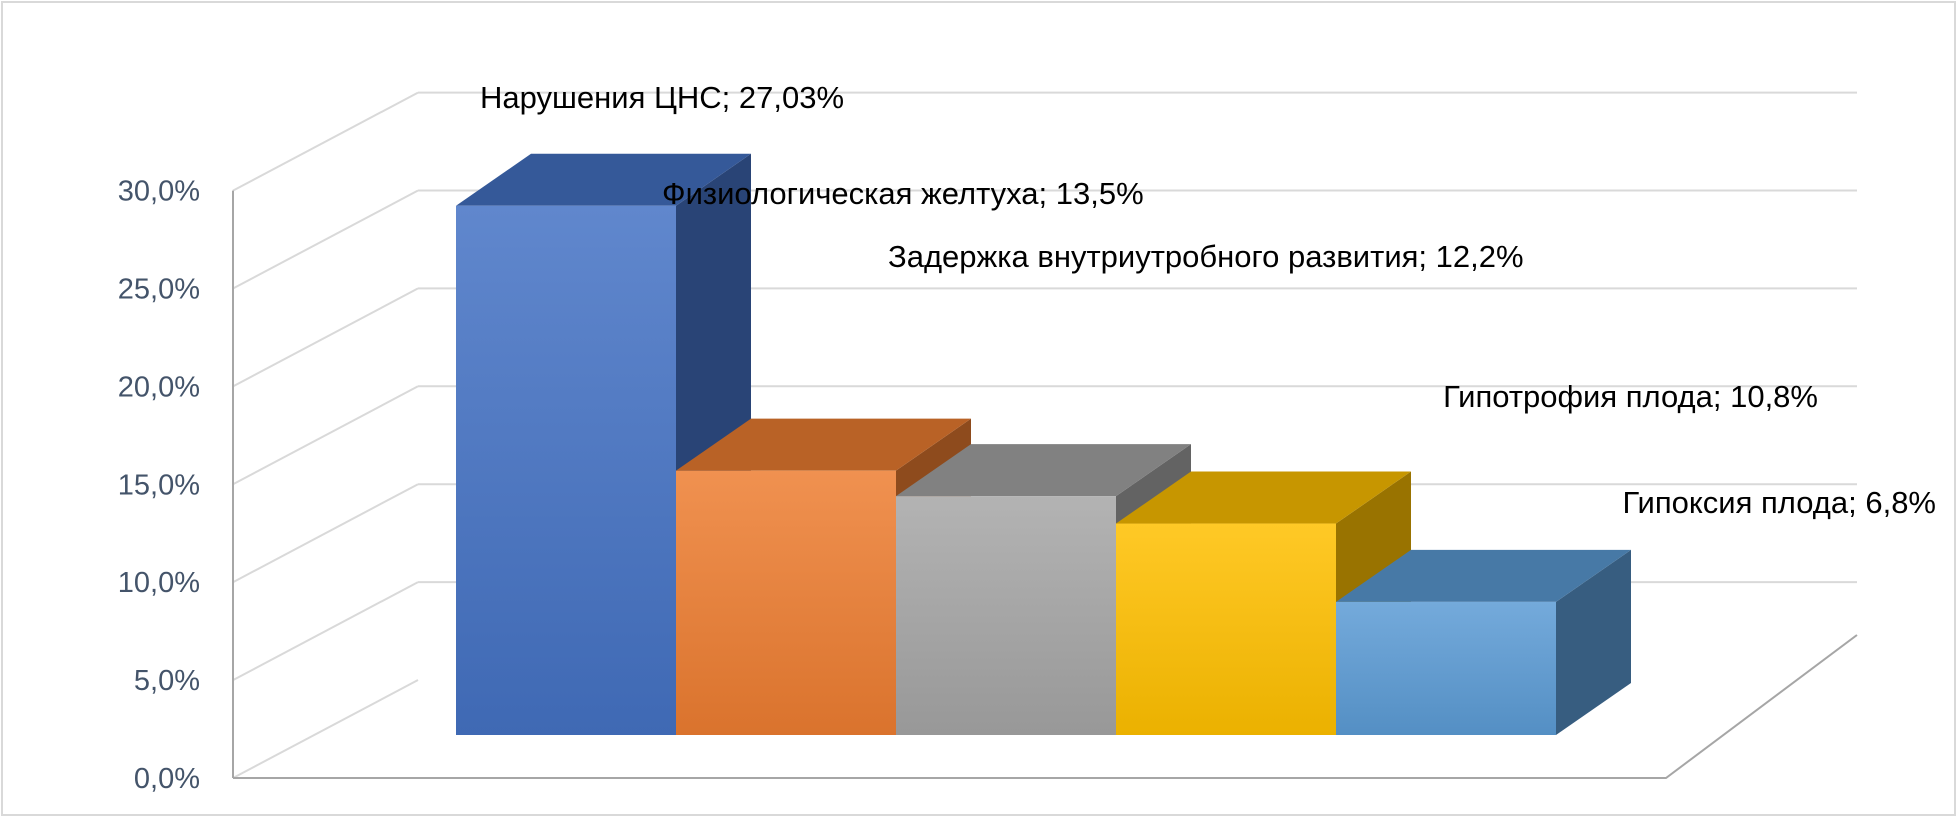  What do you see at coordinates (159, 583) in the screenshot?
I see `y-tick-label: 10,0%` at bounding box center [159, 583].